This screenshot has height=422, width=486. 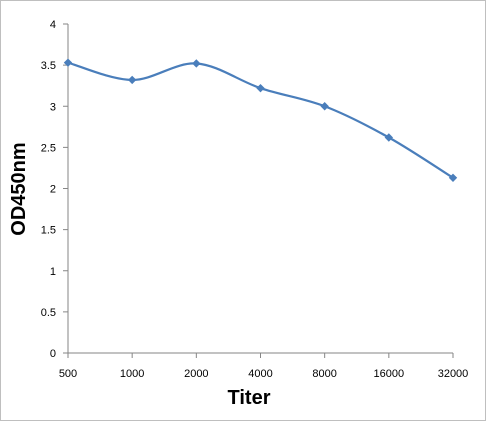 I want to click on y-tick-label: 4, so click(x=53, y=25).